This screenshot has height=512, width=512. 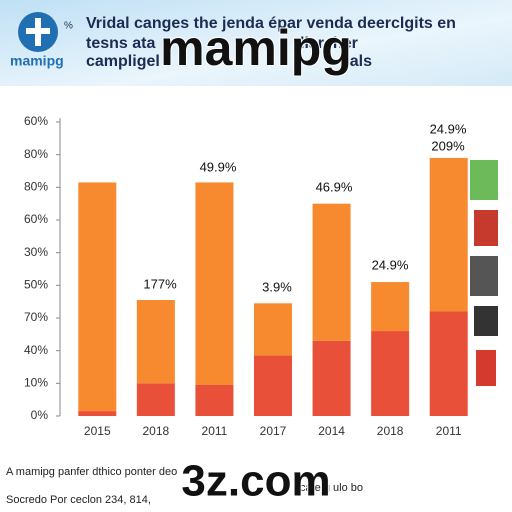 What do you see at coordinates (448, 145) in the screenshot?
I see `annotation: 209%` at bounding box center [448, 145].